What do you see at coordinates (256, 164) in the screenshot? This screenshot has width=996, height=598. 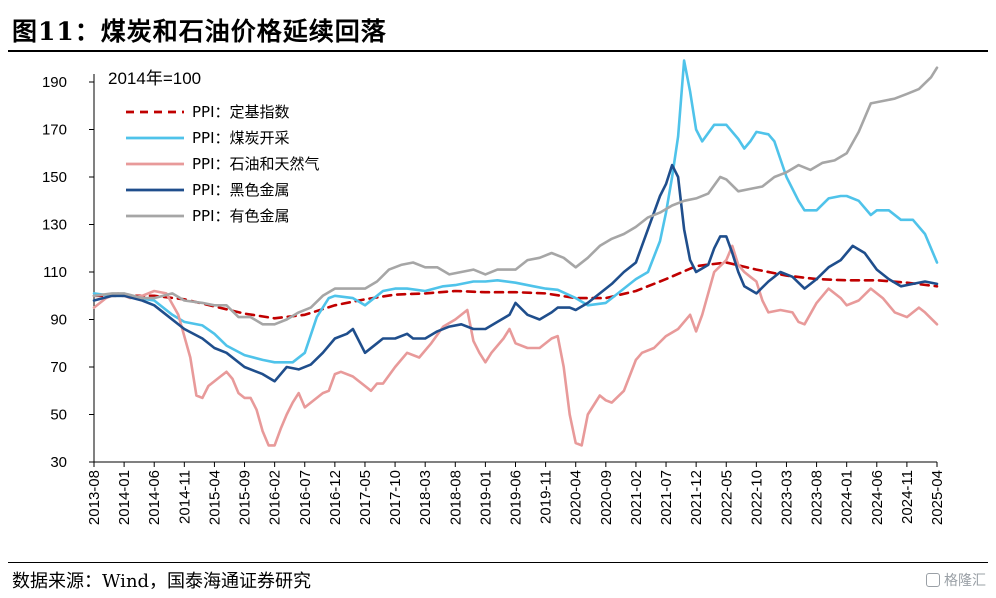 I see `legend-label-2: PPI：石油和天然气` at bounding box center [256, 164].